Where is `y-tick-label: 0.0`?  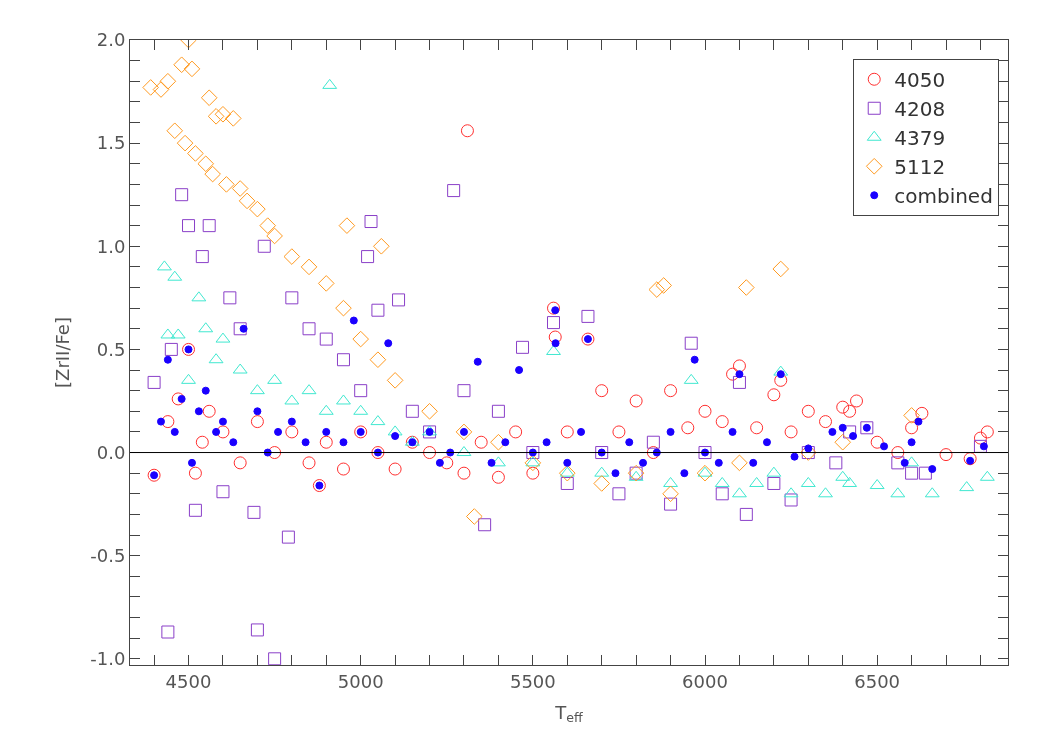 y-tick-label: 0.0 is located at coordinates (111, 452).